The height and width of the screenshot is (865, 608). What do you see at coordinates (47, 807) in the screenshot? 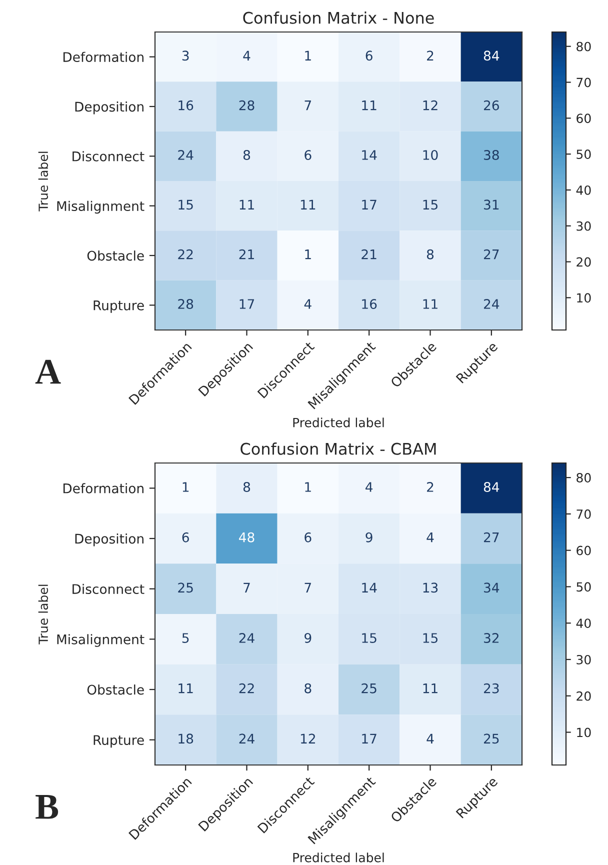
I see `text: B` at bounding box center [47, 807].